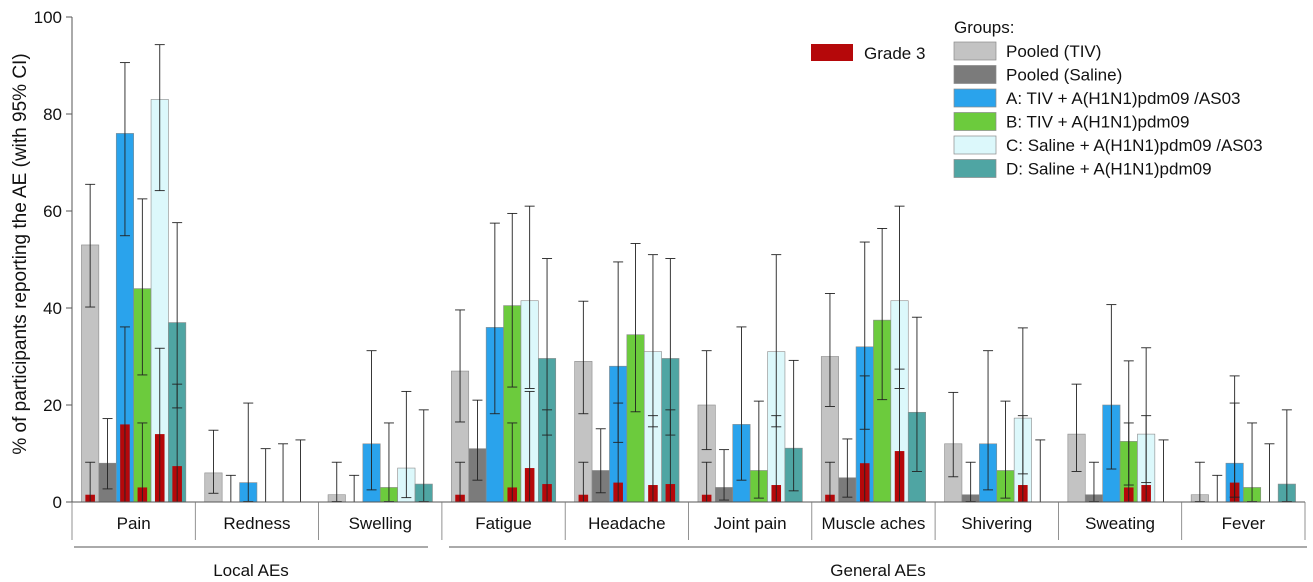 Image resolution: width=1313 pixels, height=582 pixels. What do you see at coordinates (984, 27) in the screenshot?
I see `legend-title: Groups:` at bounding box center [984, 27].